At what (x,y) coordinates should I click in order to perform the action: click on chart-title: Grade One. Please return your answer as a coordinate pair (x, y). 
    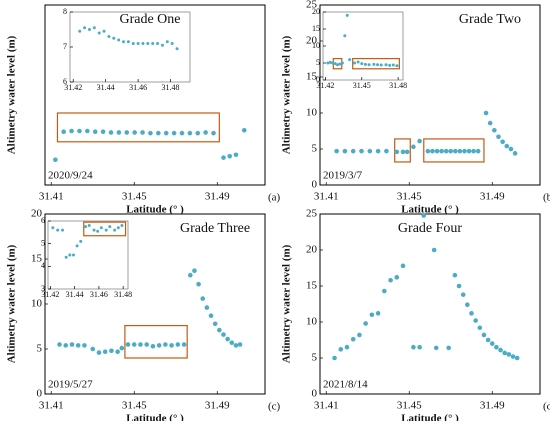
    Looking at the image, I should click on (149, 19).